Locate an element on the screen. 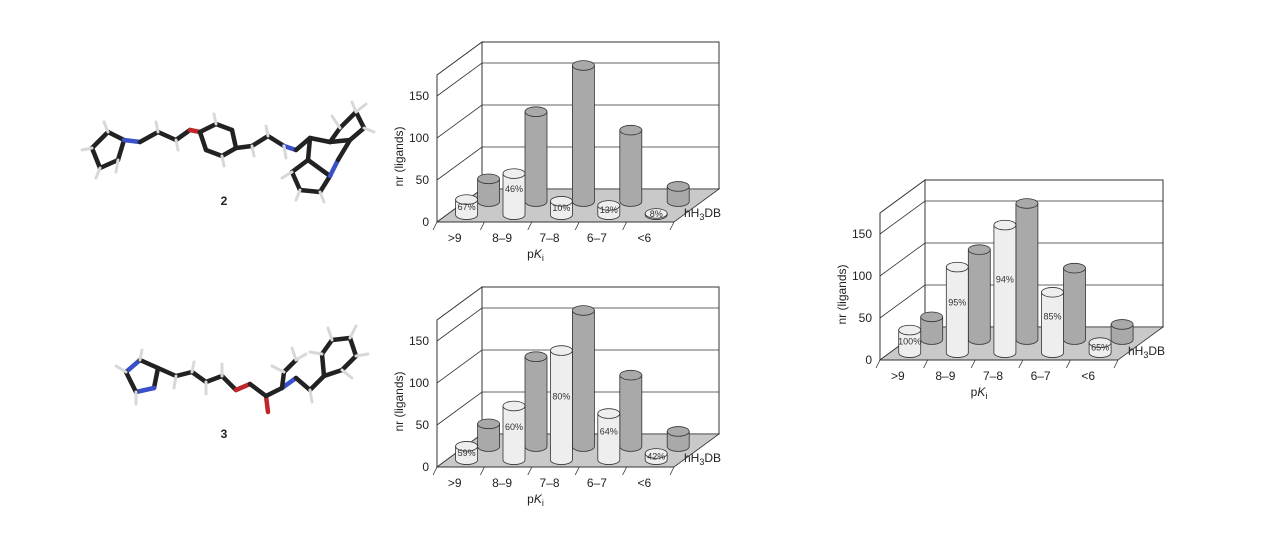  y-tick-label: 50 is located at coordinates (423, 425).